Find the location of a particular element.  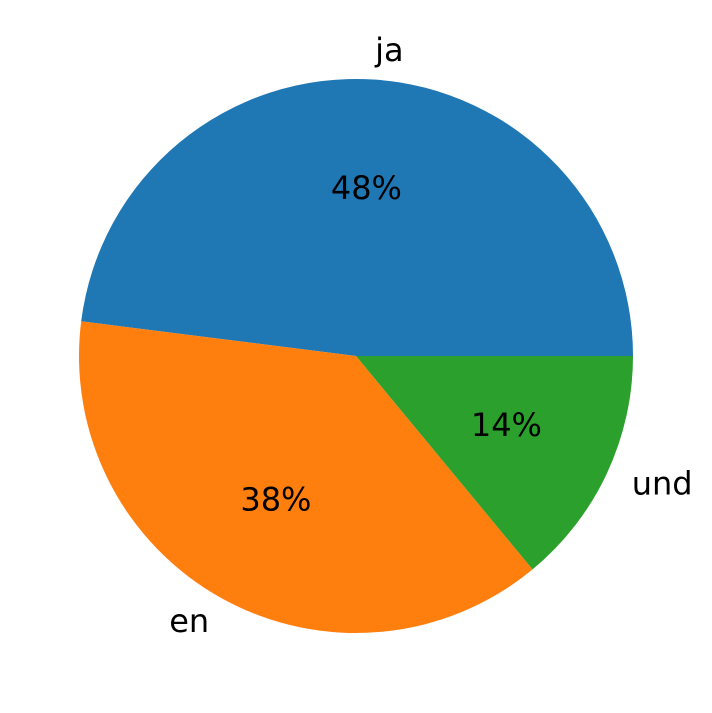

slice-label-en: en is located at coordinates (189, 621).